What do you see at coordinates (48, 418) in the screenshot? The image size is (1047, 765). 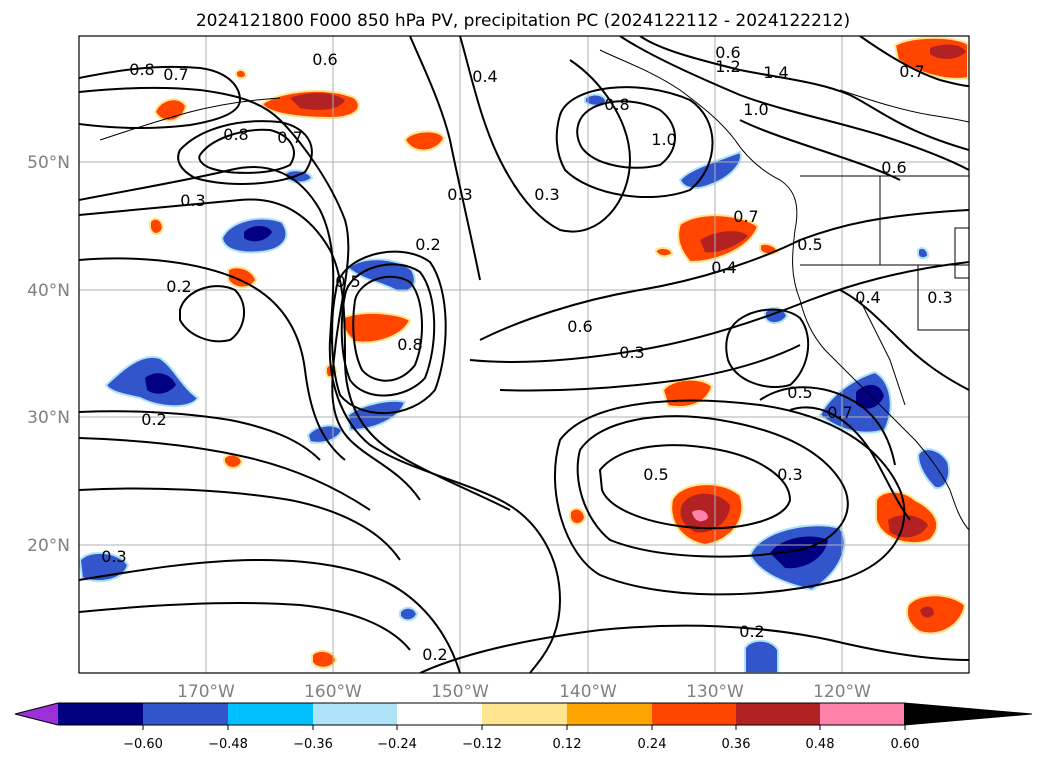 I see `lat-tick-label: 30°N` at bounding box center [48, 418].